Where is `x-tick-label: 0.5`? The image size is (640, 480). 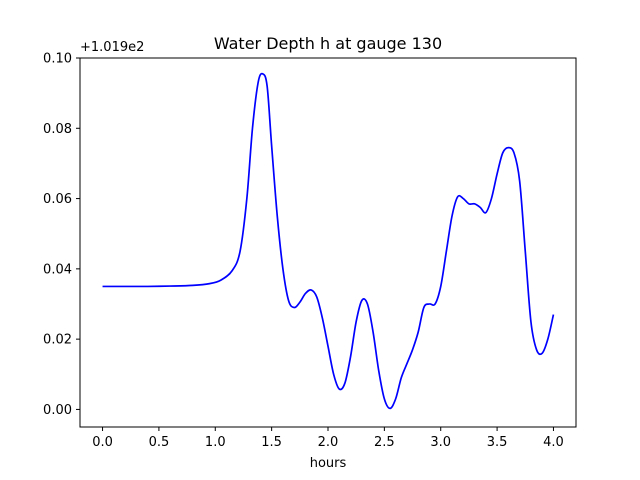 x-tick-label: 0.5 is located at coordinates (159, 442).